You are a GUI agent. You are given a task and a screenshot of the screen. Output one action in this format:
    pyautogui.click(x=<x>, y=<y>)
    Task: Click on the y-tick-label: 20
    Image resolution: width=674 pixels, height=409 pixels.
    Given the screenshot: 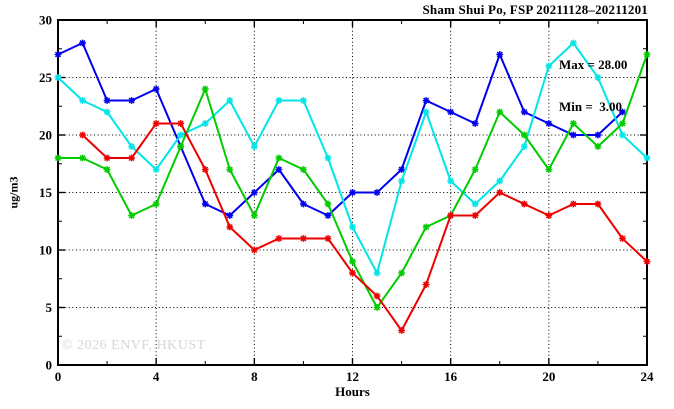 What is the action you would take?
    pyautogui.click(x=45, y=135)
    